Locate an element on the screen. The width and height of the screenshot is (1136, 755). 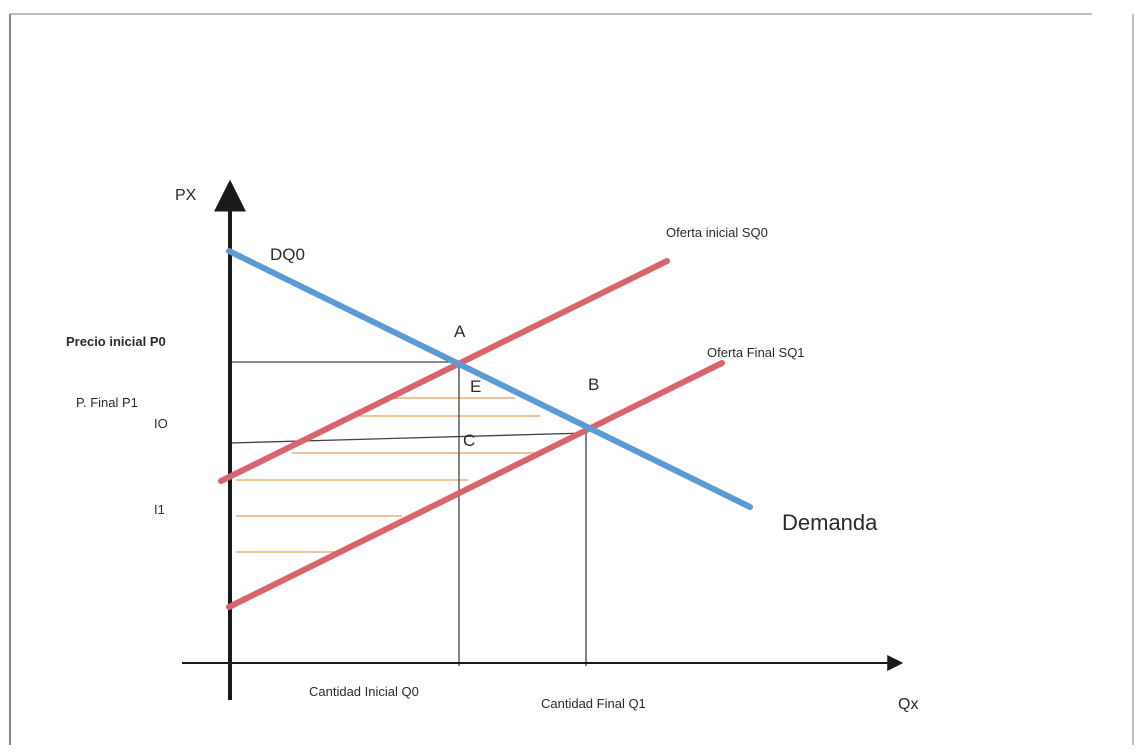
supply-final-label: Oferta Final SQ1 is located at coordinates (756, 352).